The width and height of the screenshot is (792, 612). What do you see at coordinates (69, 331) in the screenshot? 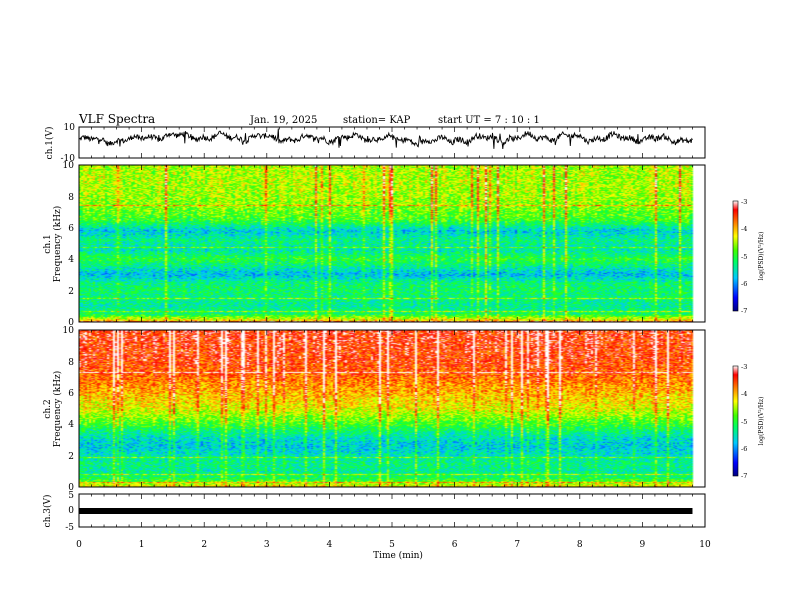
I see `spec2-ytick-10: 10` at bounding box center [69, 331].